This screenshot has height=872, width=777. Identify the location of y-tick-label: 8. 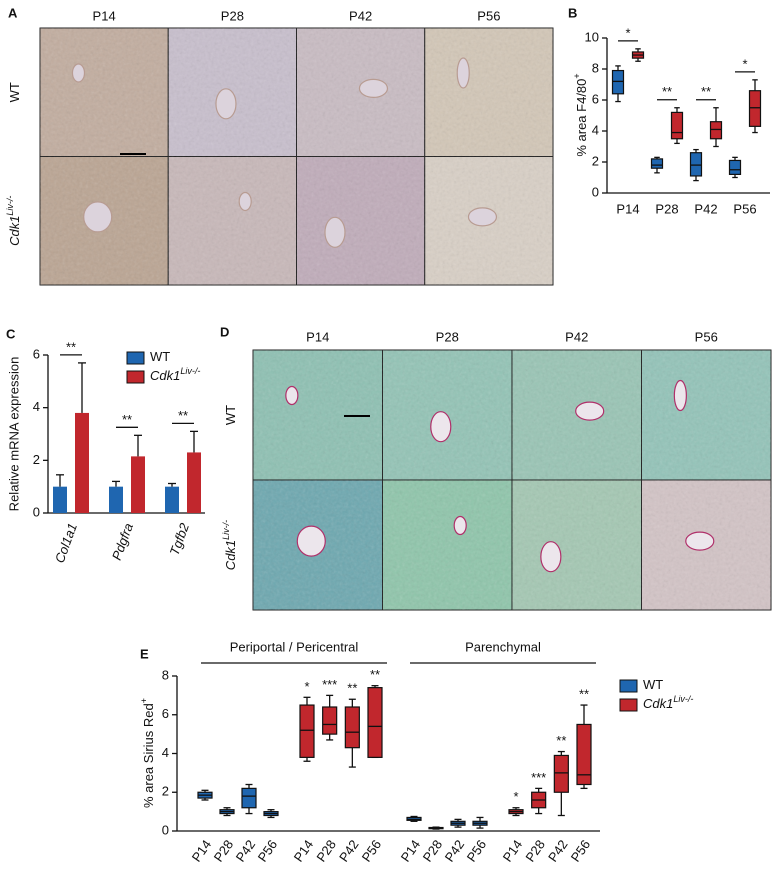
(165, 674).